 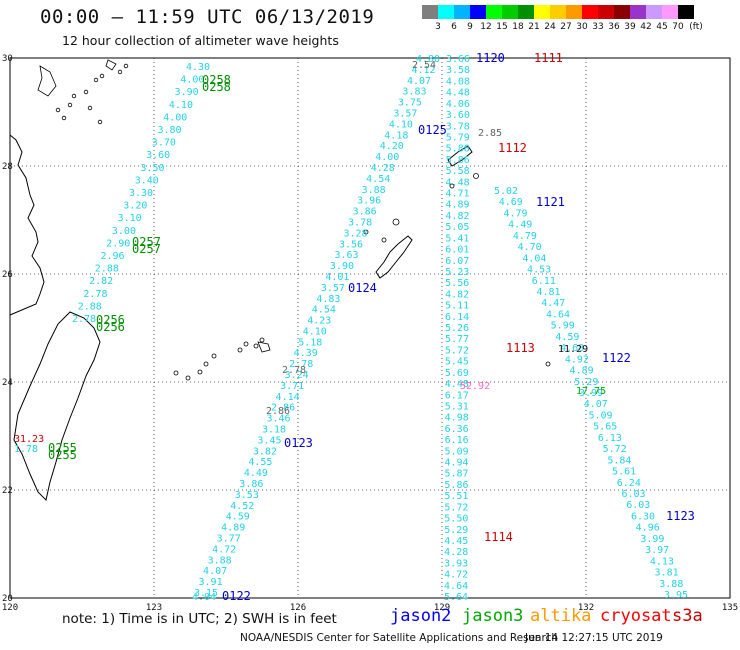 What do you see at coordinates (680, 516) in the screenshot?
I see `pass-time-label: 1123` at bounding box center [680, 516].